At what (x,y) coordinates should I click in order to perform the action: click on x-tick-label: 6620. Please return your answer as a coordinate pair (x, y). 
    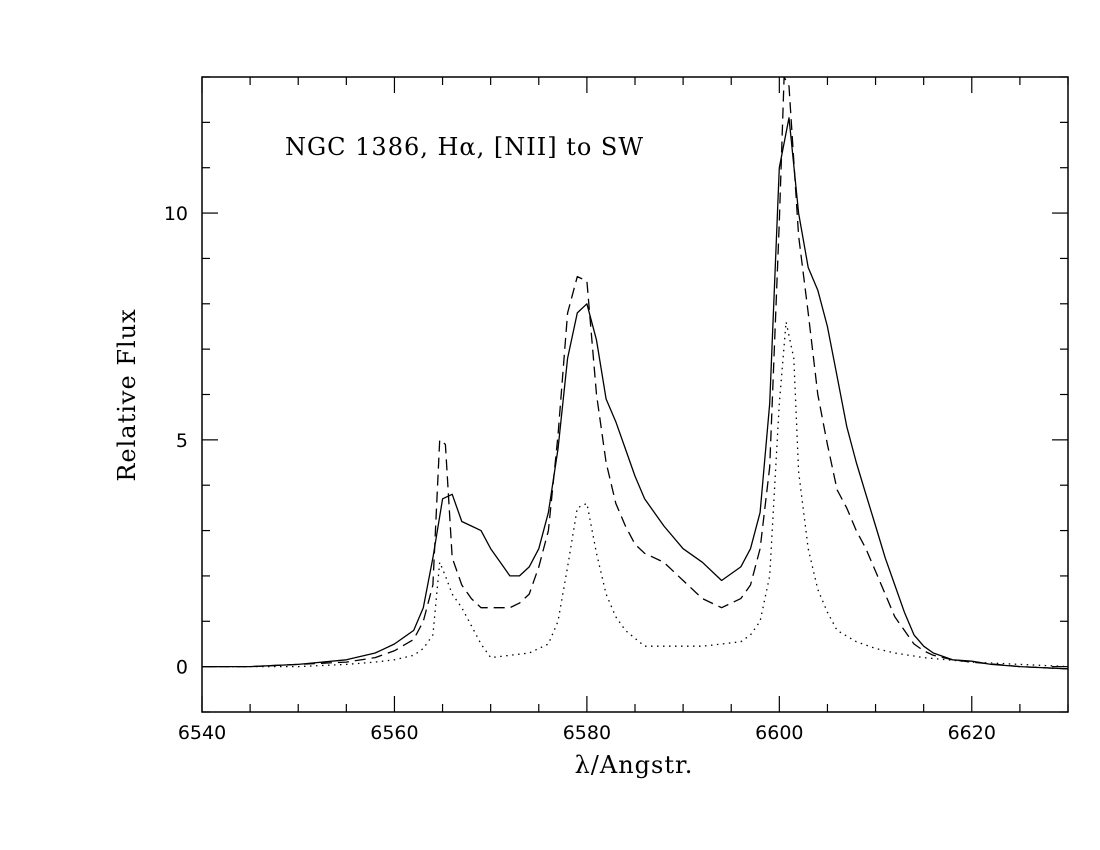
    Looking at the image, I should click on (972, 733).